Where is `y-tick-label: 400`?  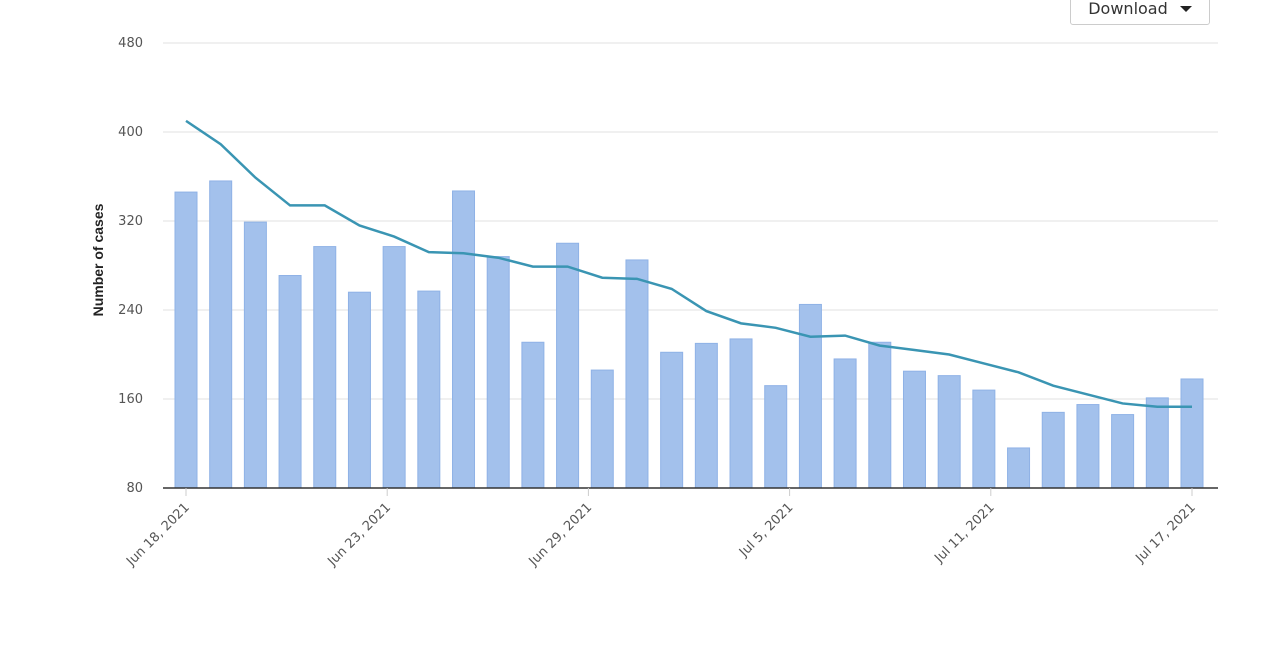 y-tick-label: 400 is located at coordinates (130, 132).